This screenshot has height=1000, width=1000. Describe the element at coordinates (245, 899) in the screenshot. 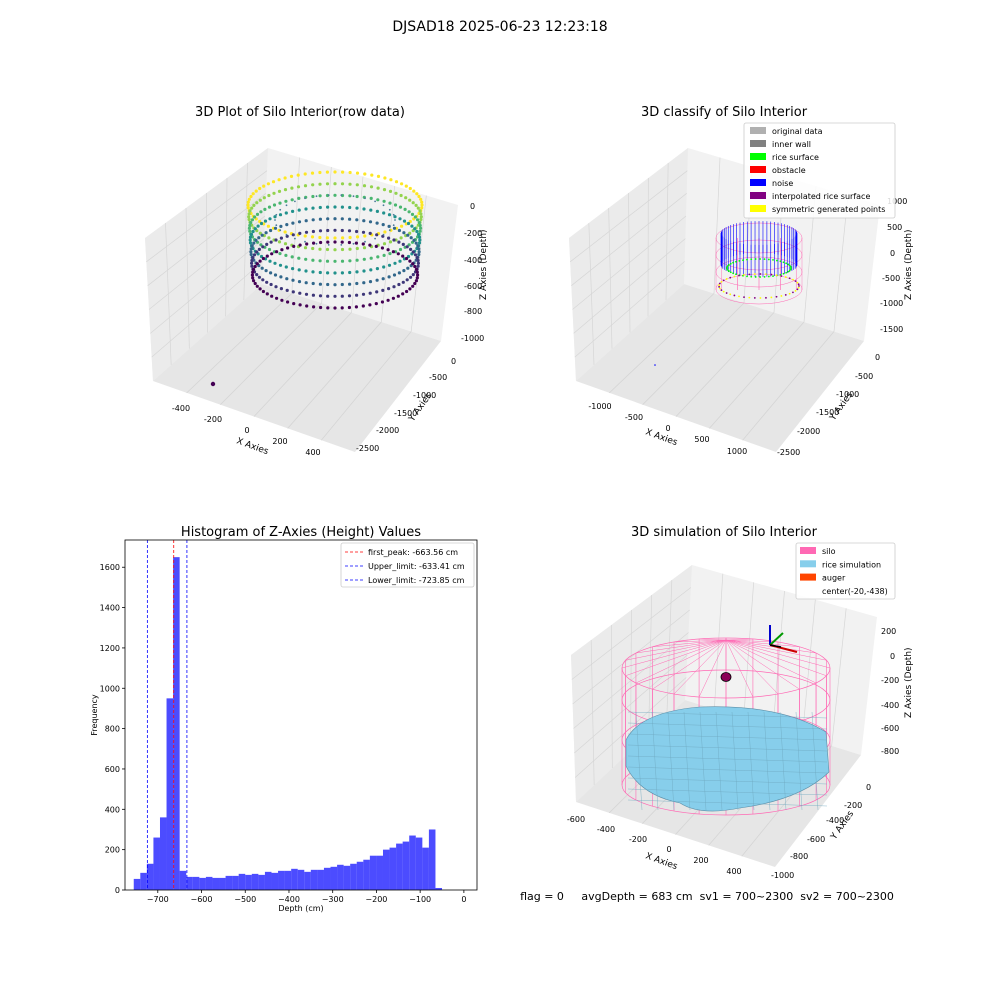

I see `x-tick-label: −500` at that location.